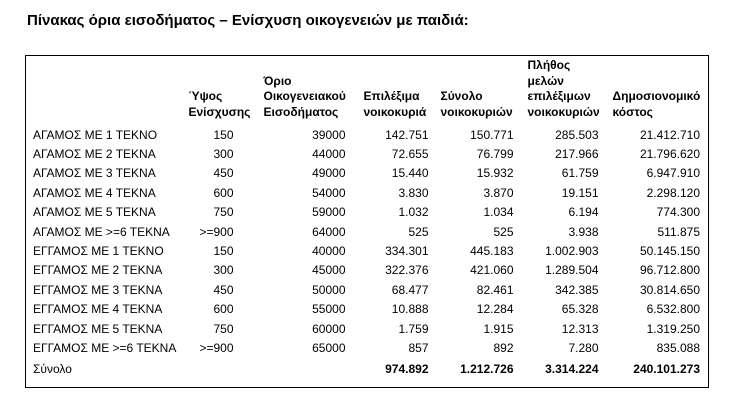 This screenshot has width=730, height=405. Describe the element at coordinates (94, 192) in the screenshot. I see `row-label: ΑΓΑΜΟΣ ΜΕ 4 ΤΕΚΝΑ` at that location.